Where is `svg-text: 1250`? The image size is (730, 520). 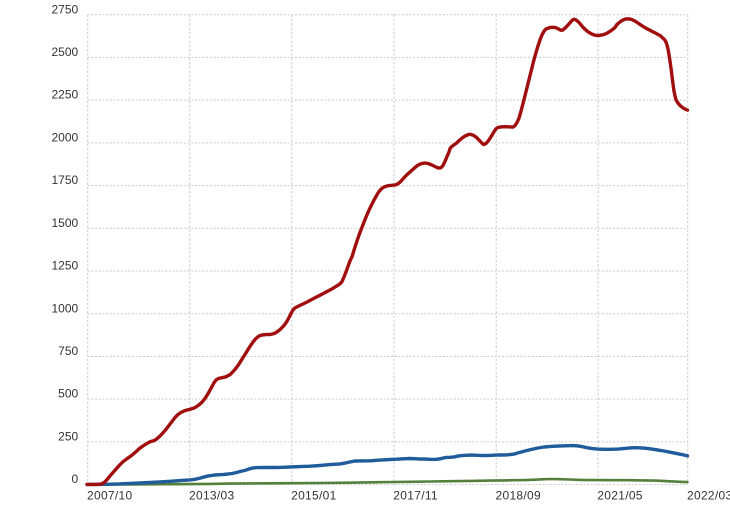
svg-text: 1250 is located at coordinates (64, 266).